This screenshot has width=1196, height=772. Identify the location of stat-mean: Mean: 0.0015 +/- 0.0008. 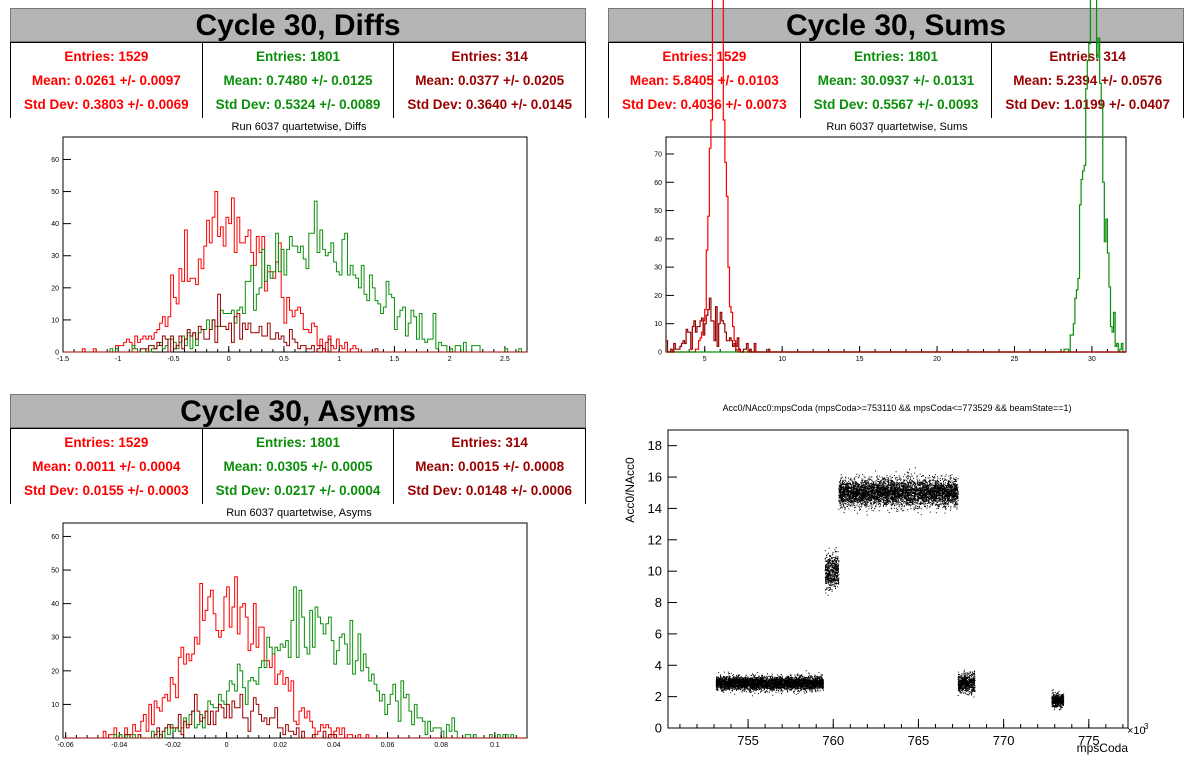
(490, 466).